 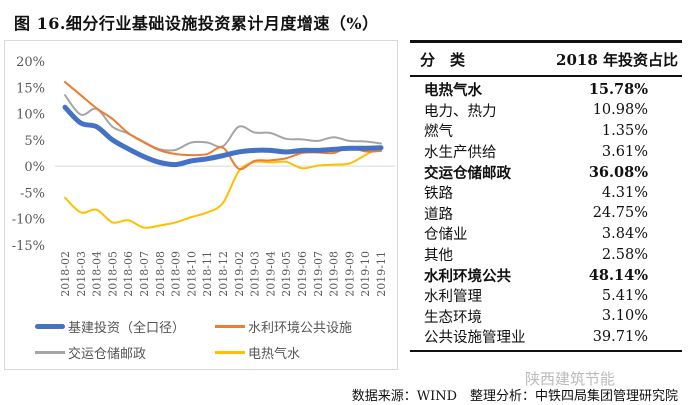 What do you see at coordinates (546, 90) in the screenshot?
I see `table-row: 电热气水 15.78%` at bounding box center [546, 90].